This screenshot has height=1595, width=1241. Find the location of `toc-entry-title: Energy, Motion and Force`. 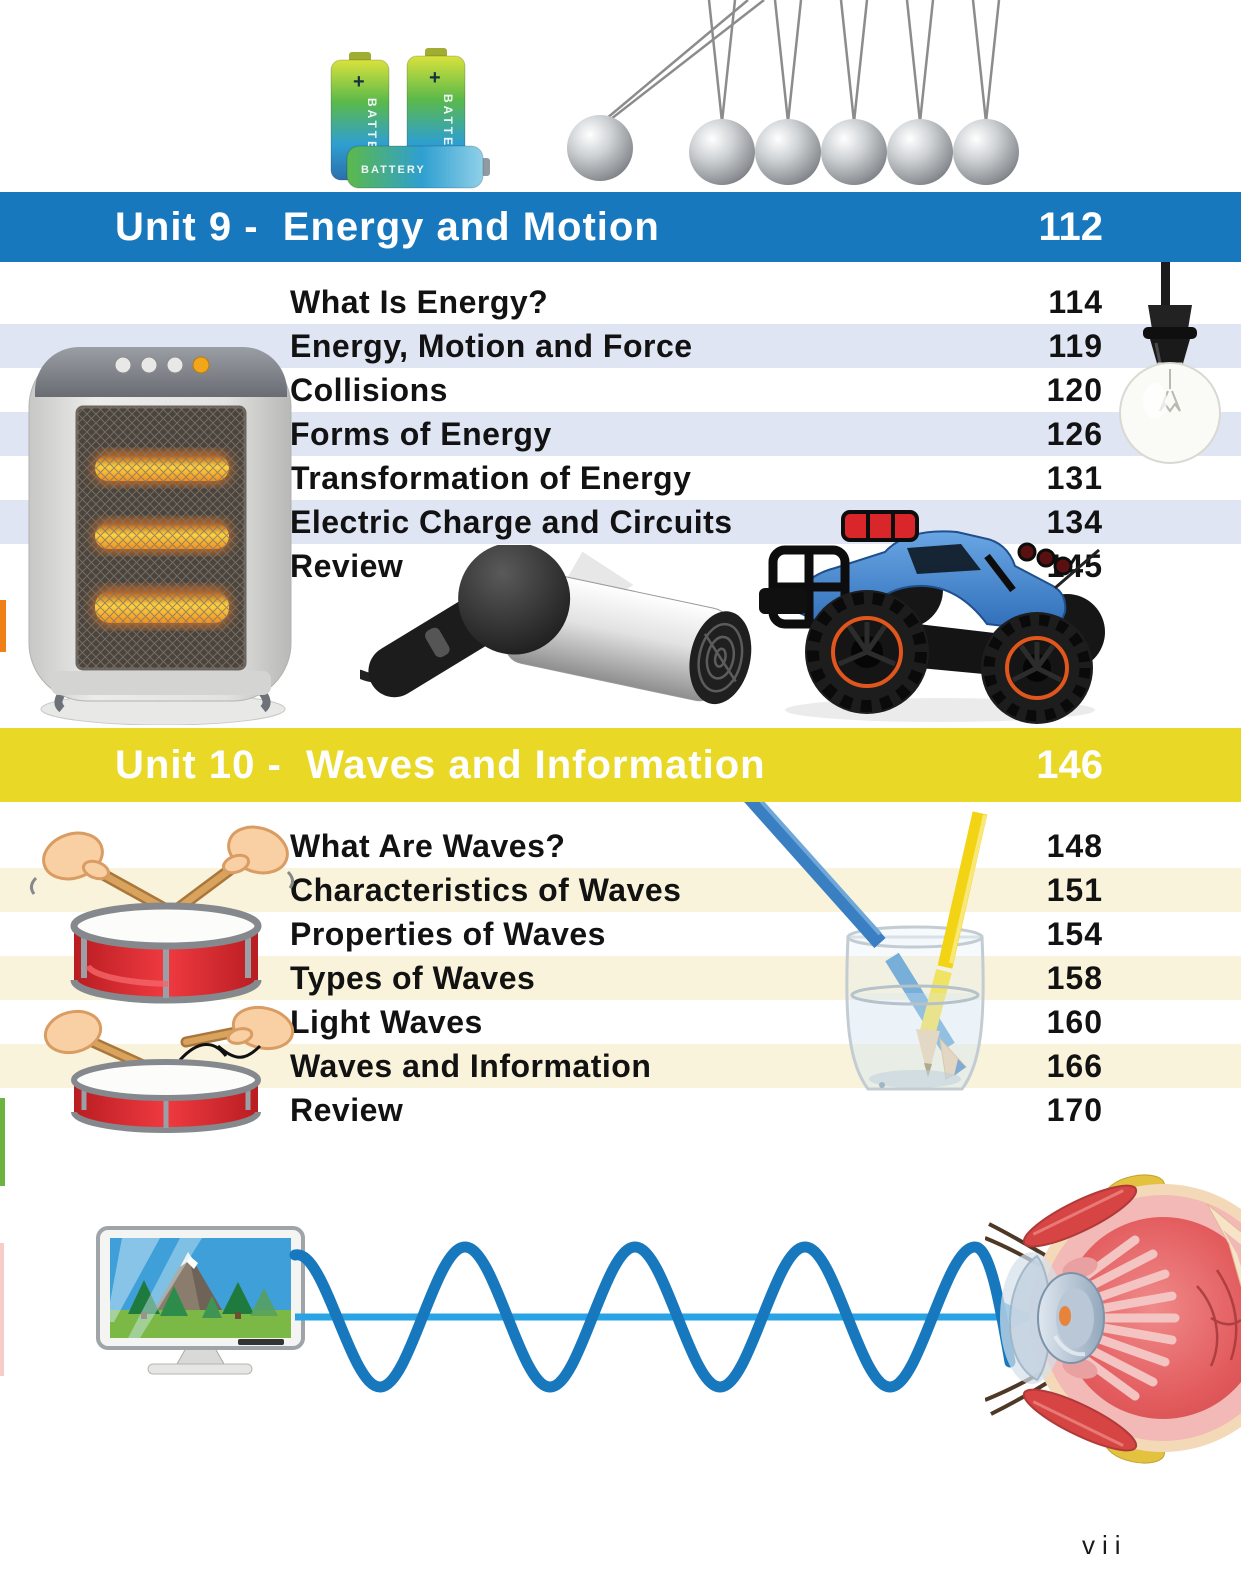

toc-entry-title: Energy, Motion and Force is located at coordinates (491, 345).